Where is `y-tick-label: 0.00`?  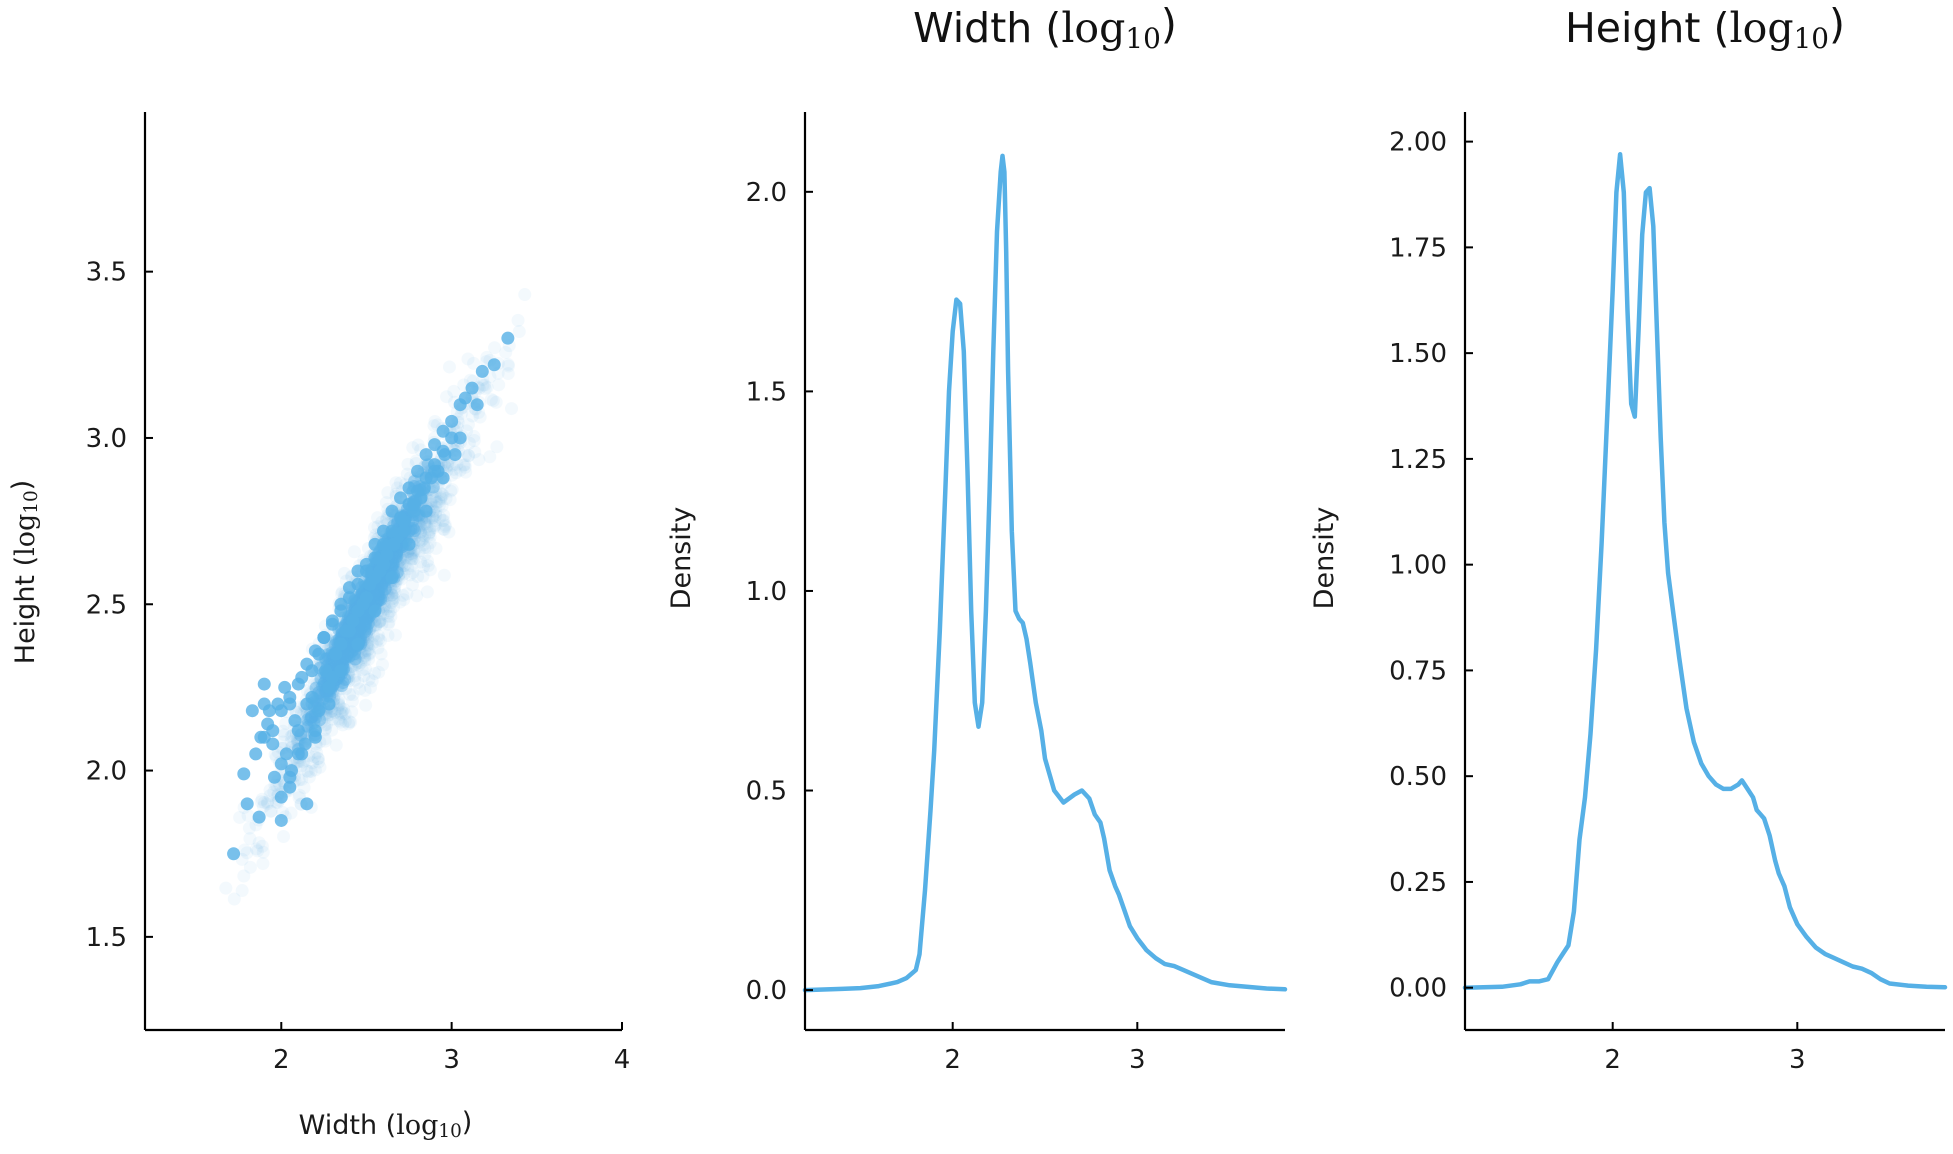 y-tick-label: 0.00 is located at coordinates (1418, 989).